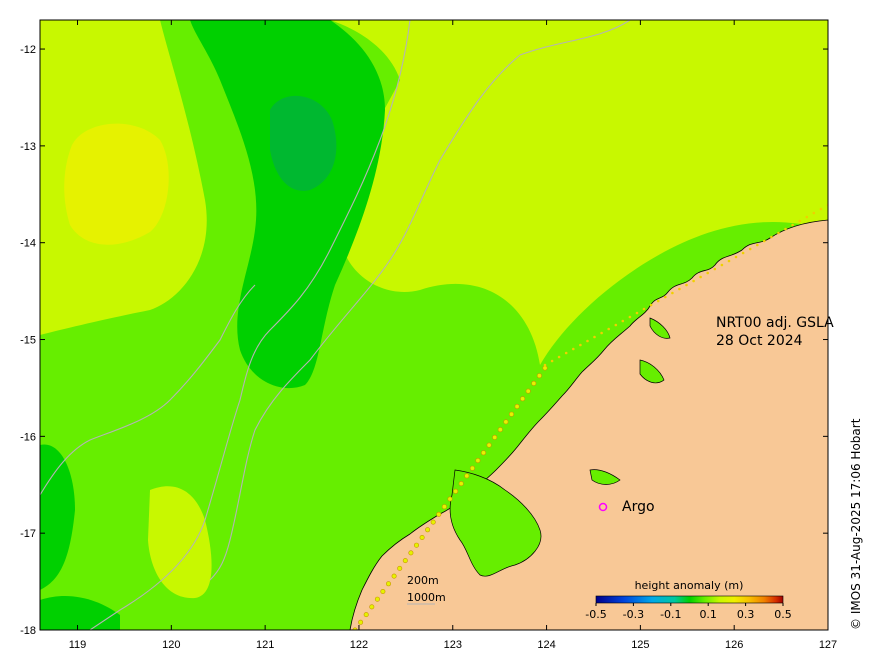 This screenshot has width=872, height=666. Describe the element at coordinates (303, 143) in the screenshot. I see `sla-trough-core` at that location.